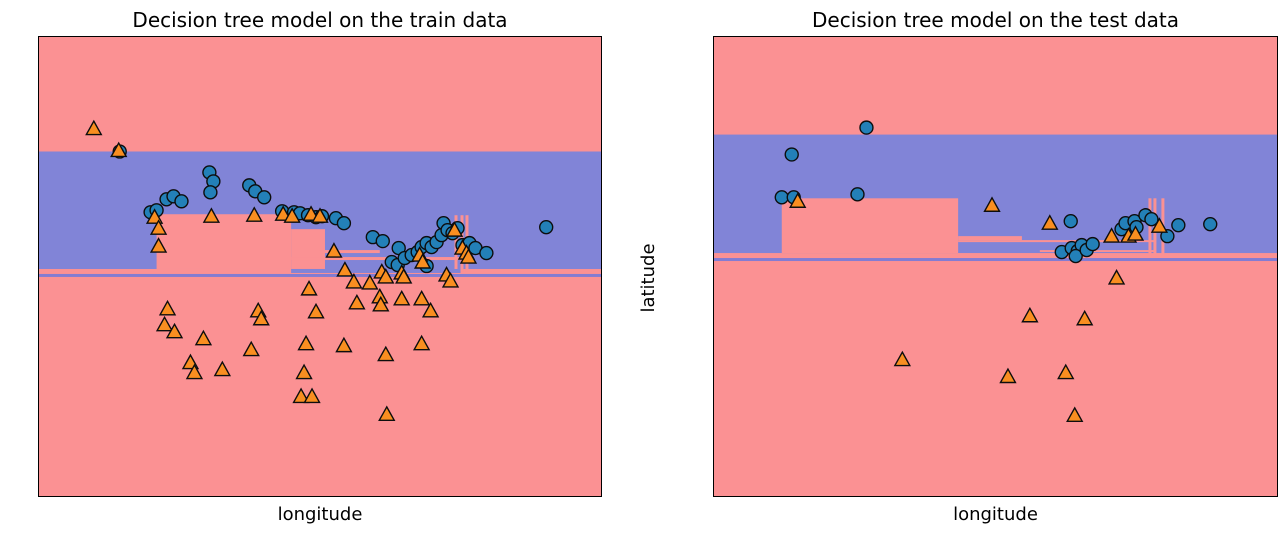 This screenshot has width=1288, height=538. What do you see at coordinates (320, 514) in the screenshot?
I see `train-x-axis-label: longitude` at bounding box center [320, 514].